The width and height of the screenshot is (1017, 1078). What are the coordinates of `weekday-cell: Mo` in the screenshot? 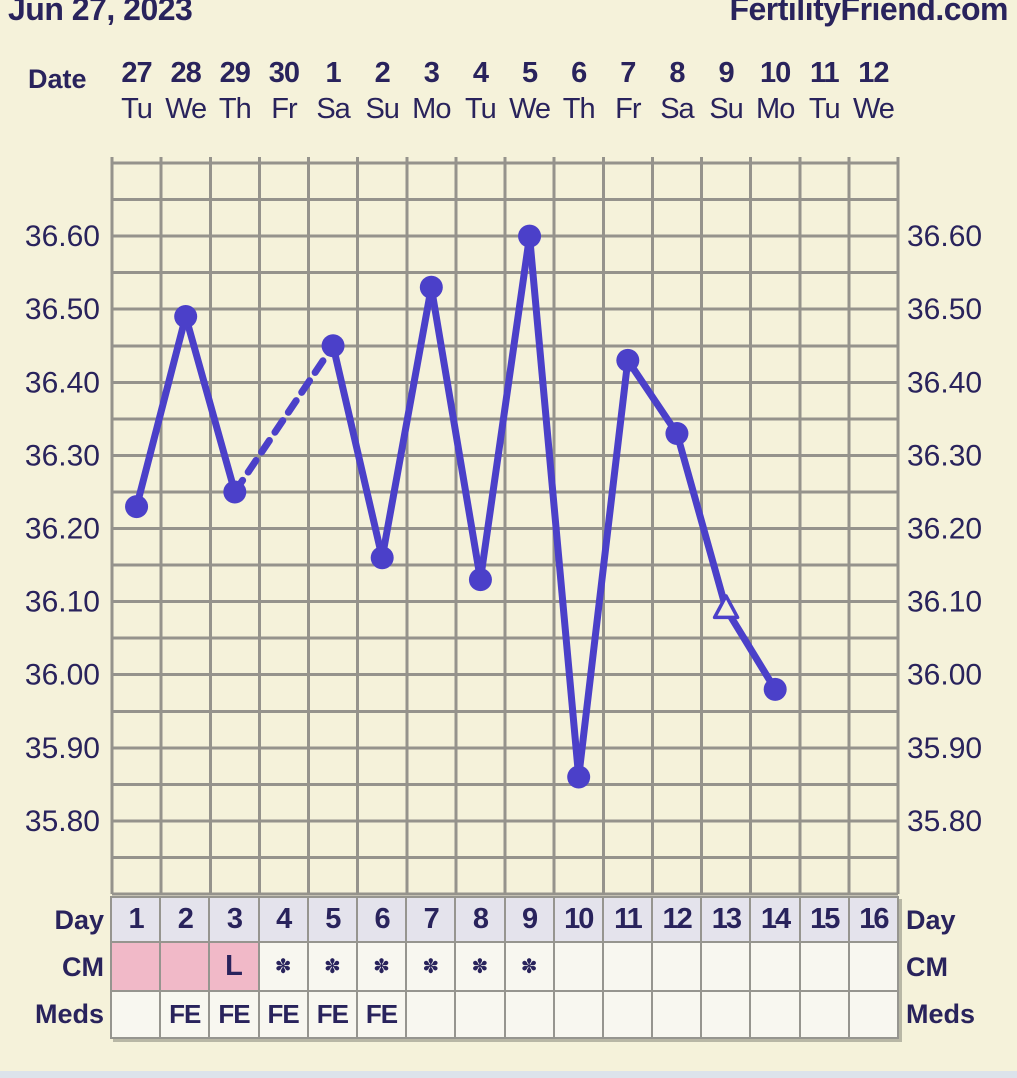 It's located at (775, 108).